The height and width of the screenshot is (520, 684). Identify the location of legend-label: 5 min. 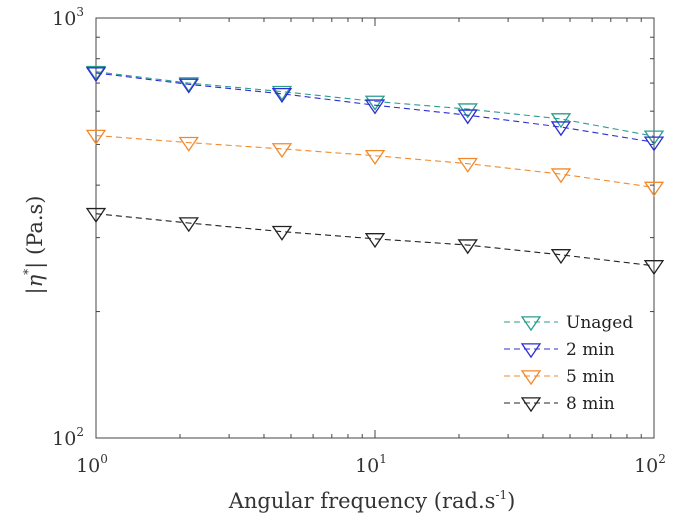
(590, 377).